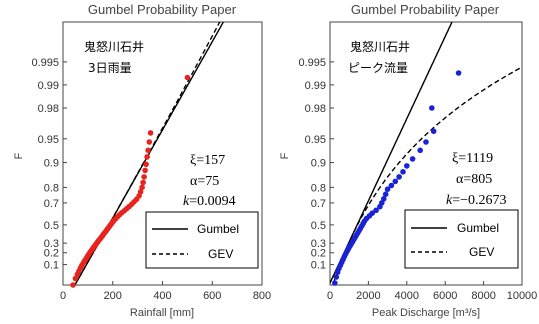 This screenshot has width=539, height=324. I want to click on data-points, so click(130, 181).